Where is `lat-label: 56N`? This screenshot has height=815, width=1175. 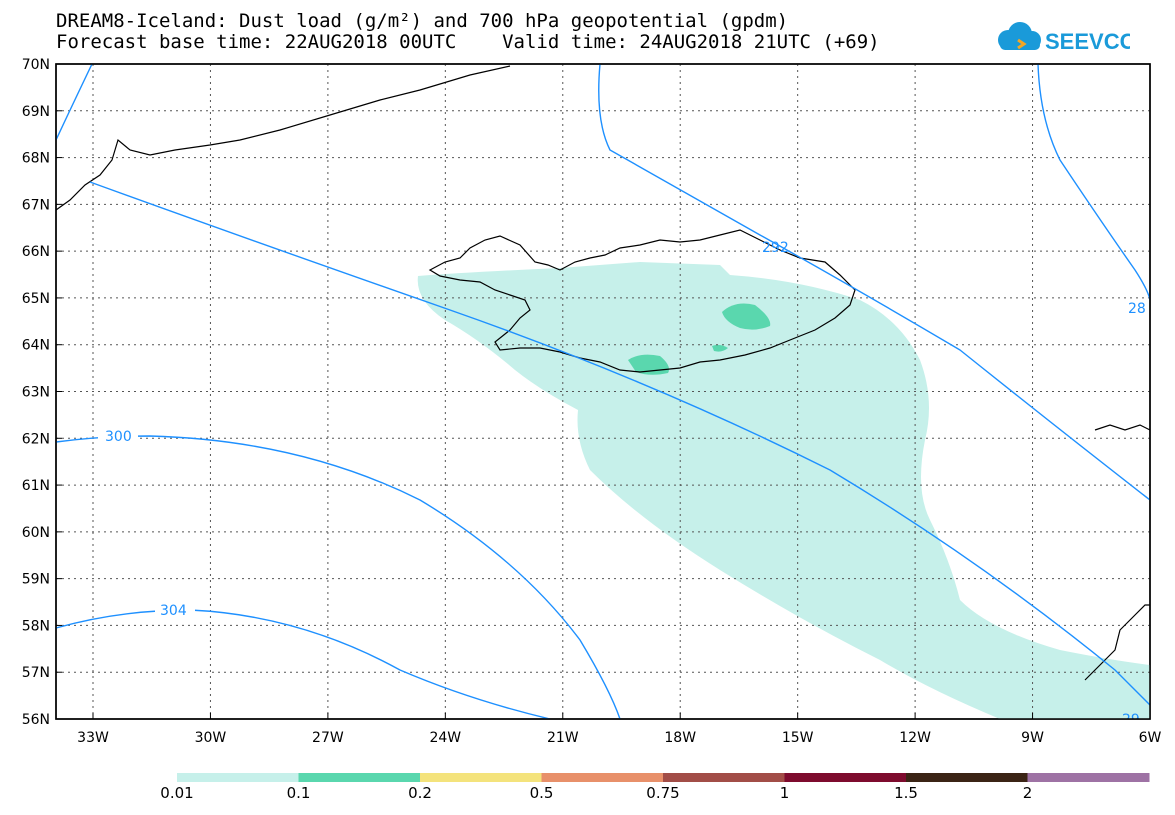 lat-label: 56N is located at coordinates (36, 720).